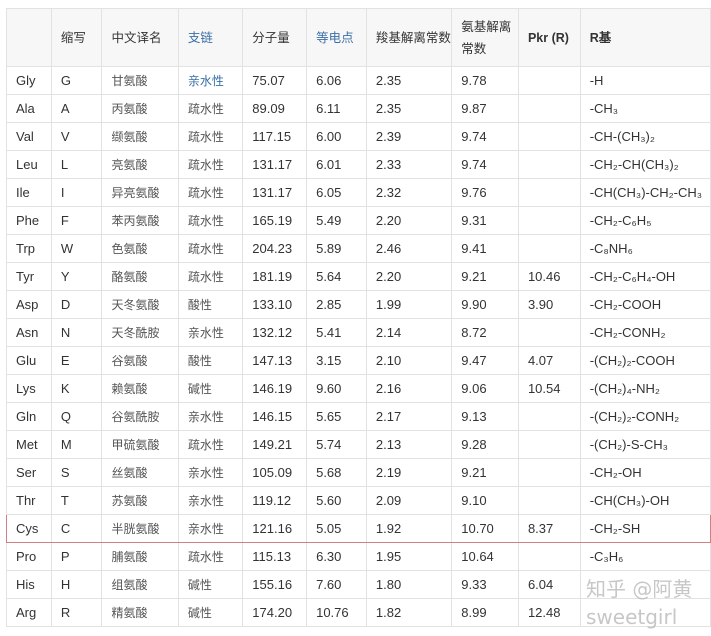  What do you see at coordinates (409, 612) in the screenshot?
I see `table-cell: 1.82` at bounding box center [409, 612].